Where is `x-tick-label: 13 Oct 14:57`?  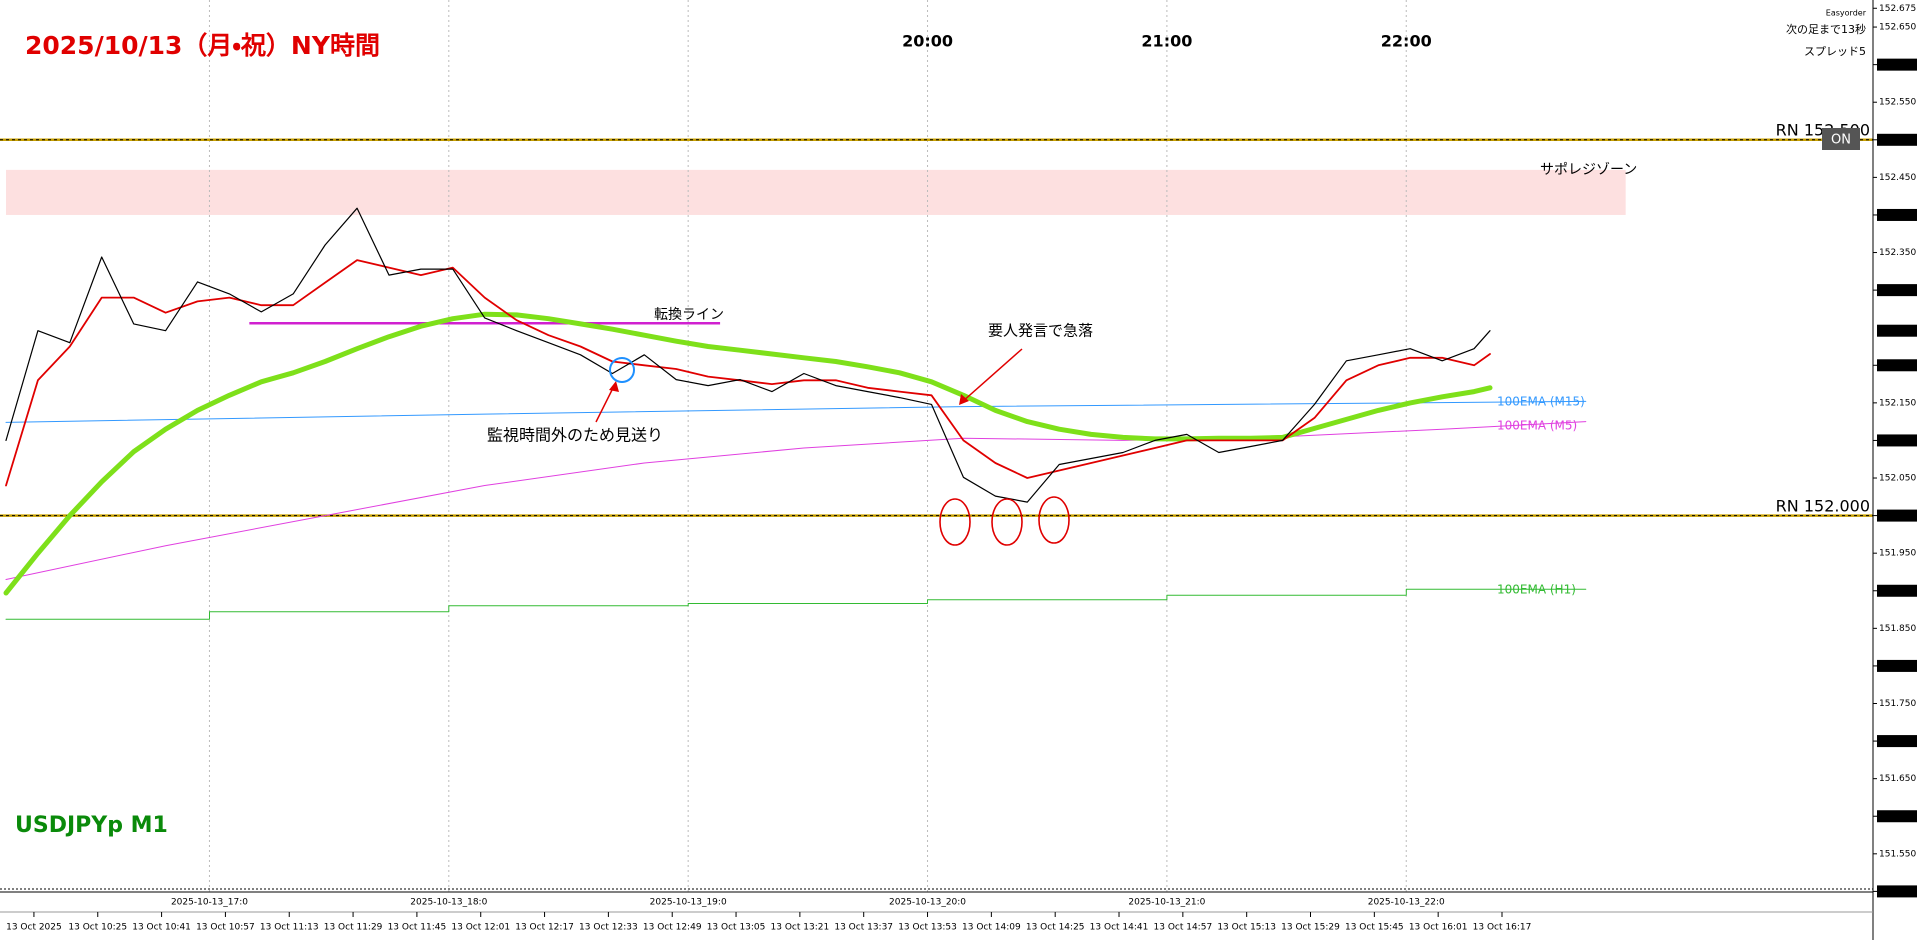
x-tick-label: 13 Oct 14:57 is located at coordinates (1183, 928).